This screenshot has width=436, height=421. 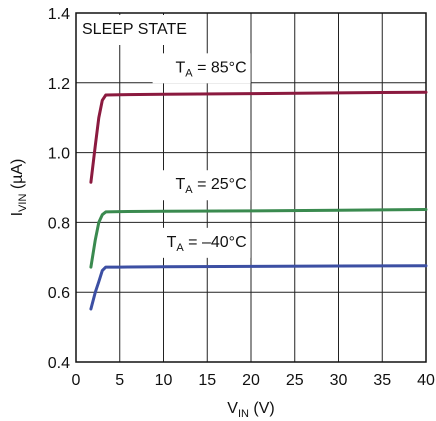 What do you see at coordinates (119, 380) in the screenshot?
I see `x-tick-label: 5` at bounding box center [119, 380].